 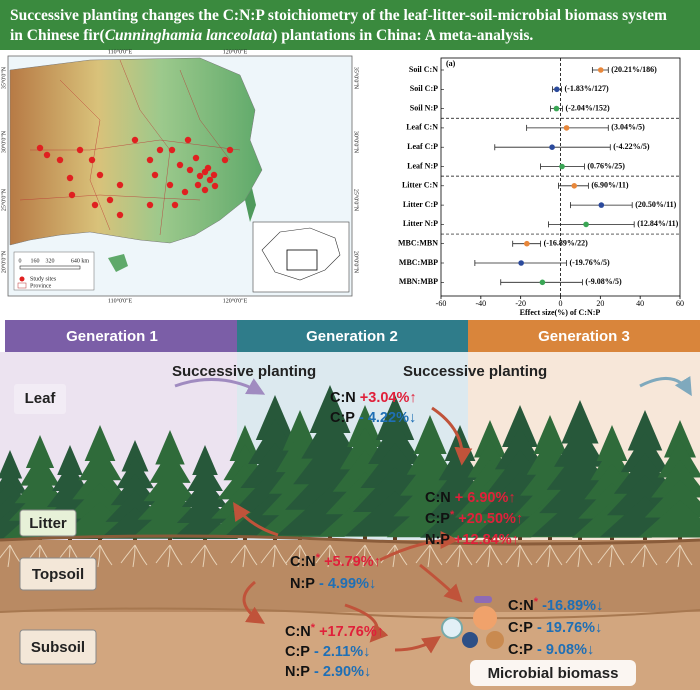 I want to click on change: - 4.99%↓, so click(x=347, y=584).